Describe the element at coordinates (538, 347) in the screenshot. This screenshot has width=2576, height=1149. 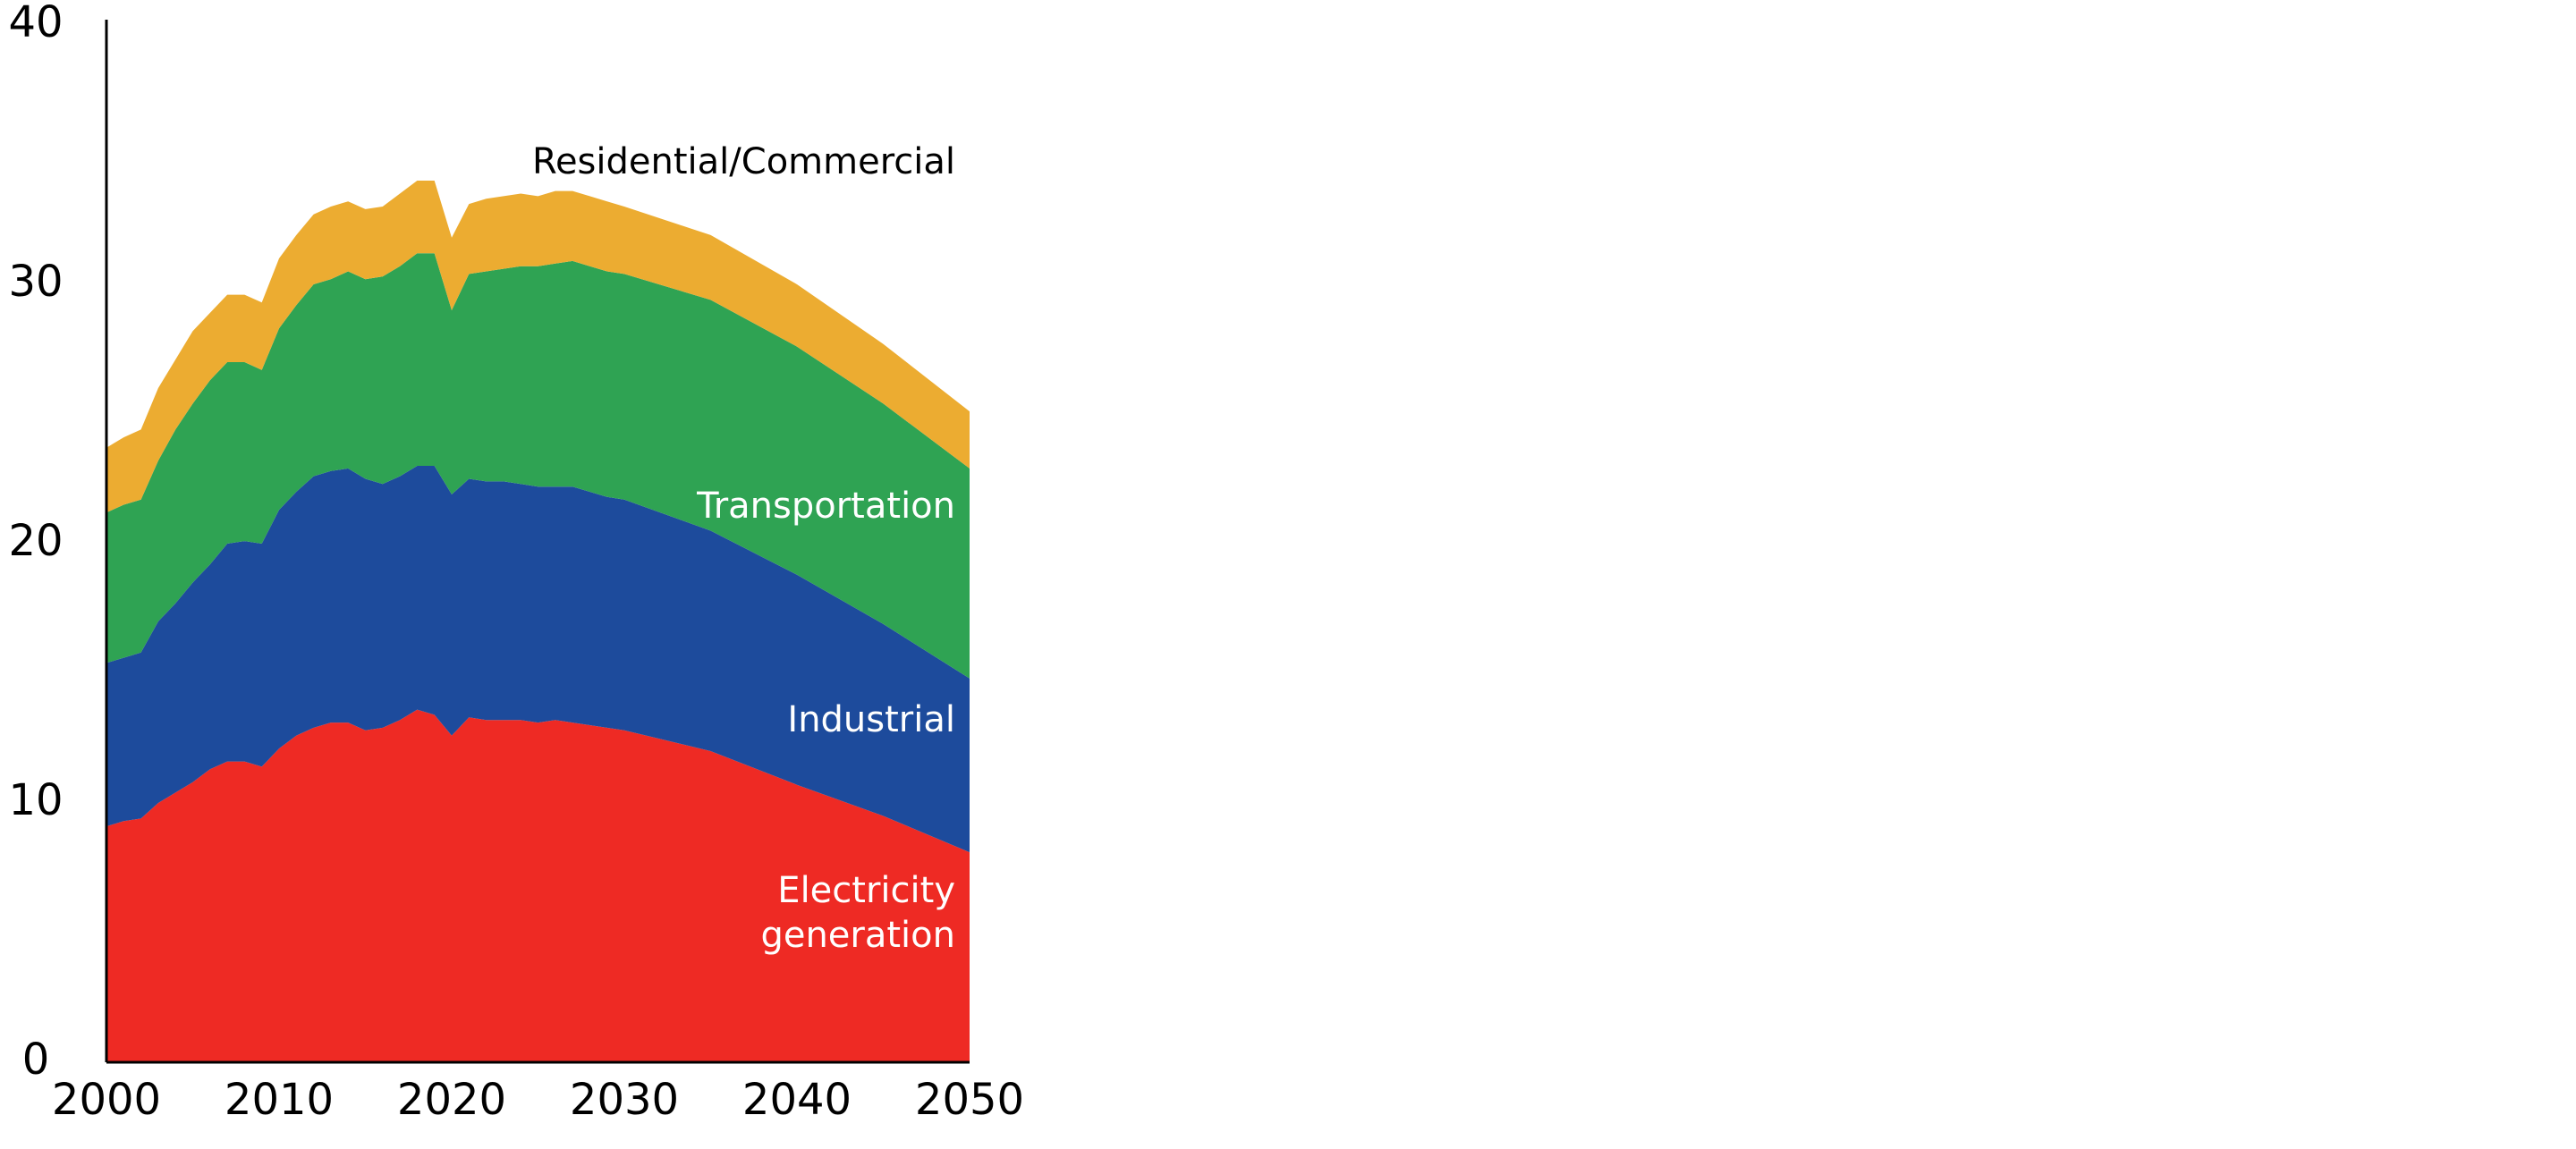
I see `area-residential-commercial` at that location.